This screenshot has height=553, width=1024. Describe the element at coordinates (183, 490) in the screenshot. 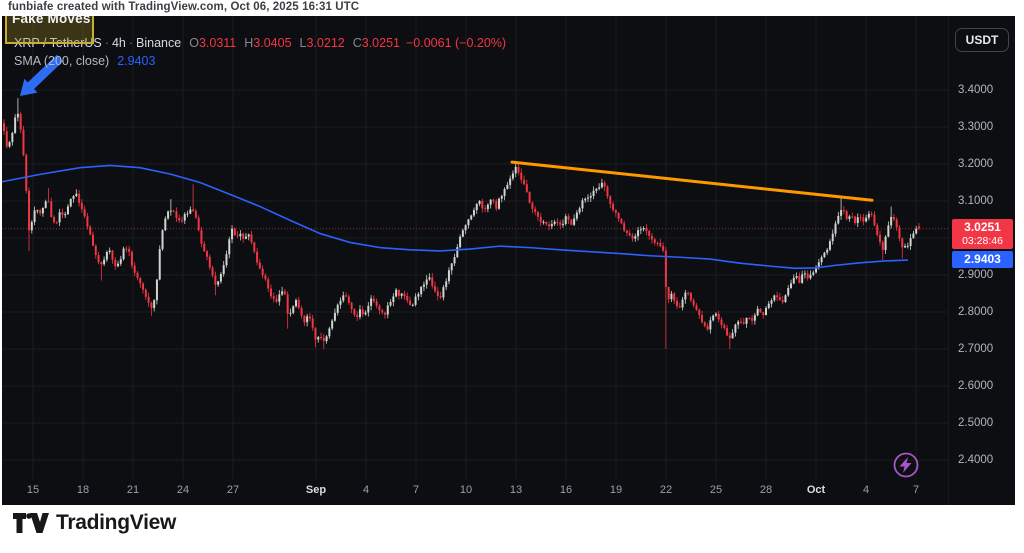

I see `time-label-day: 24` at that location.